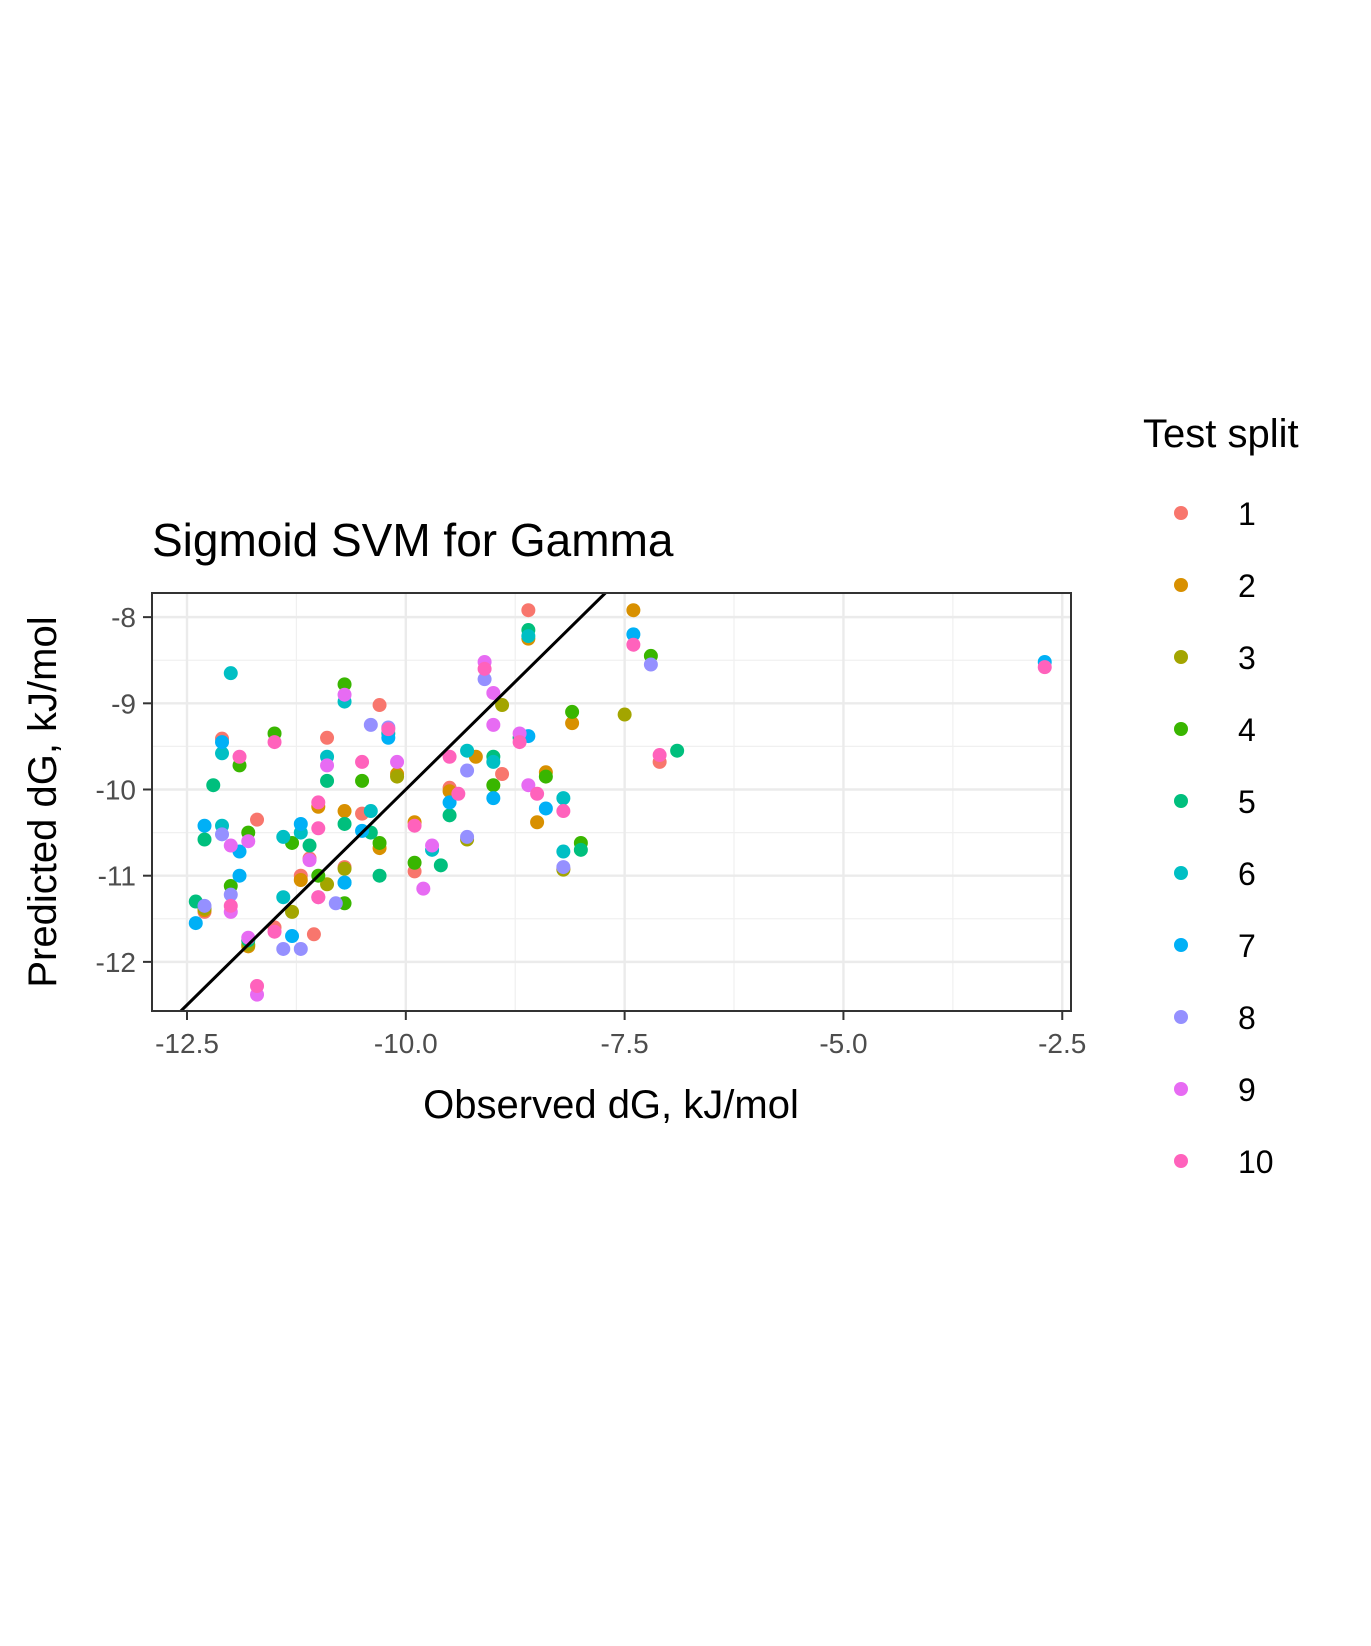 The height and width of the screenshot is (1646, 1371). Describe the element at coordinates (1247, 946) in the screenshot. I see `legend-label-7: 7` at that location.